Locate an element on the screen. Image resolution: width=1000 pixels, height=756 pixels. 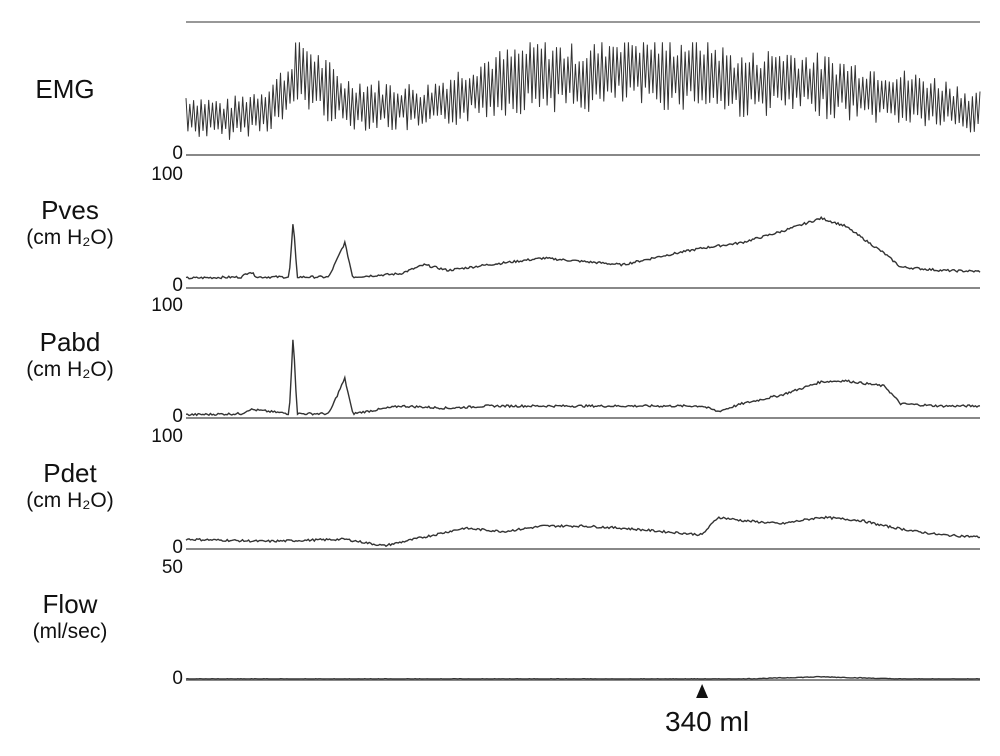
channel-label-pdet: Pdet (cm H₂O) is located at coordinates (70, 486).